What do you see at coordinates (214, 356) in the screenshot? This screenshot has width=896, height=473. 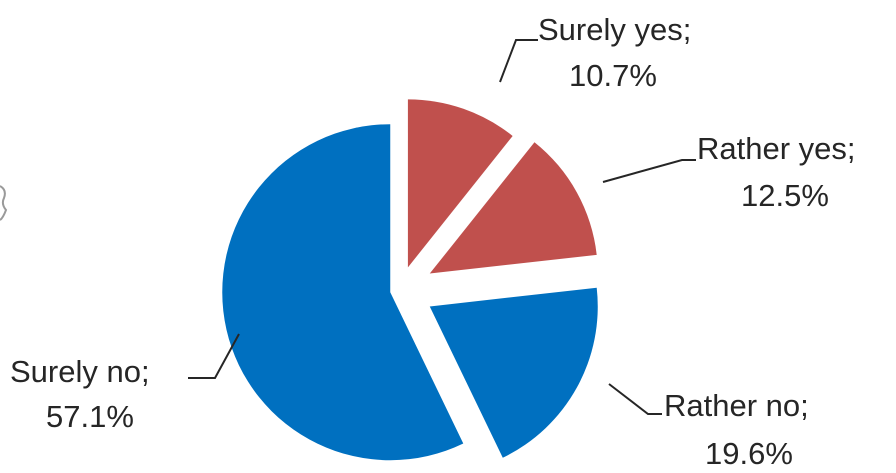 I see `leader-line-surely-no` at bounding box center [214, 356].